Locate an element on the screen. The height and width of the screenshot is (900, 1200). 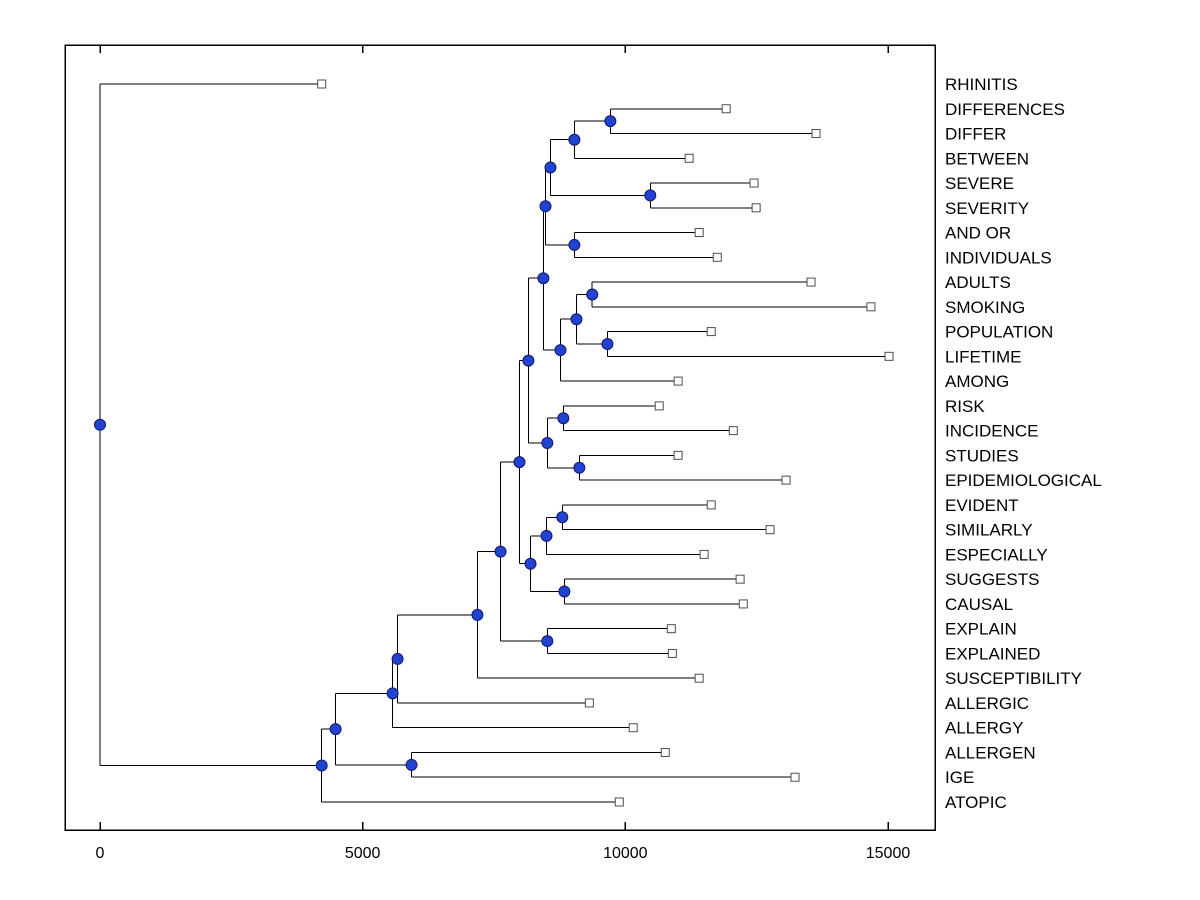
leaf-label: EVIDENT is located at coordinates (982, 505).